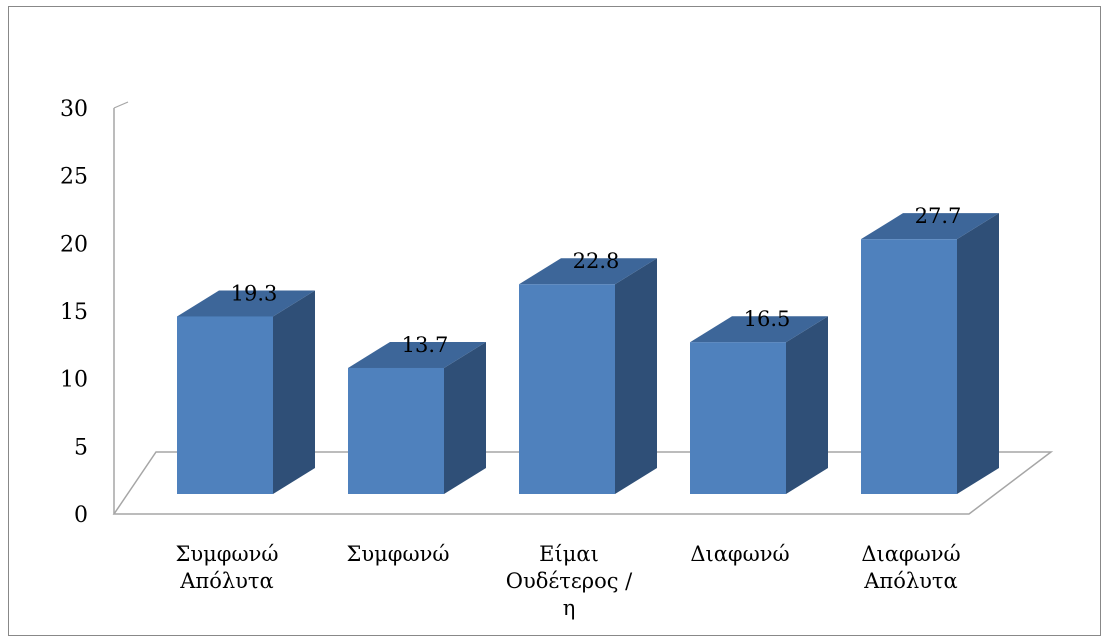 The width and height of the screenshot is (1105, 639). I want to click on y-tick-labels: 0 5 10 15 20 25 30, so click(74, 312).